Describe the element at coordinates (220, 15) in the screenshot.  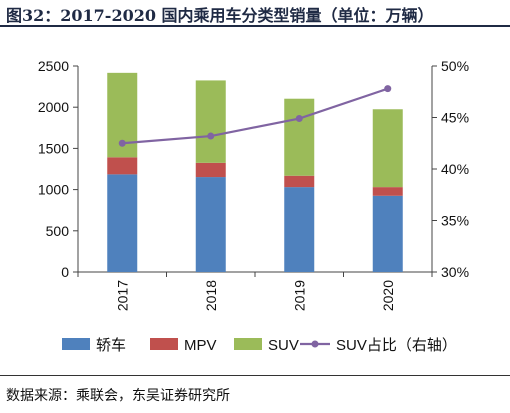
I see `chart-title: 图32：2017-2020 国内乘用车分类型销量（单位：万辆）` at that location.